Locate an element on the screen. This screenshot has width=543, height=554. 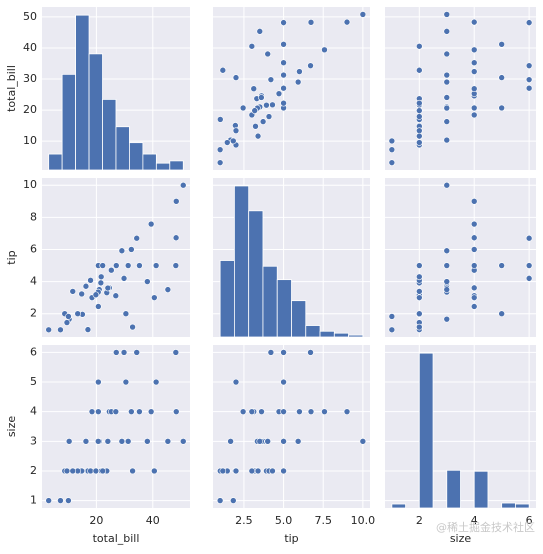
y-tick-label: 1 is located at coordinates (33, 500).